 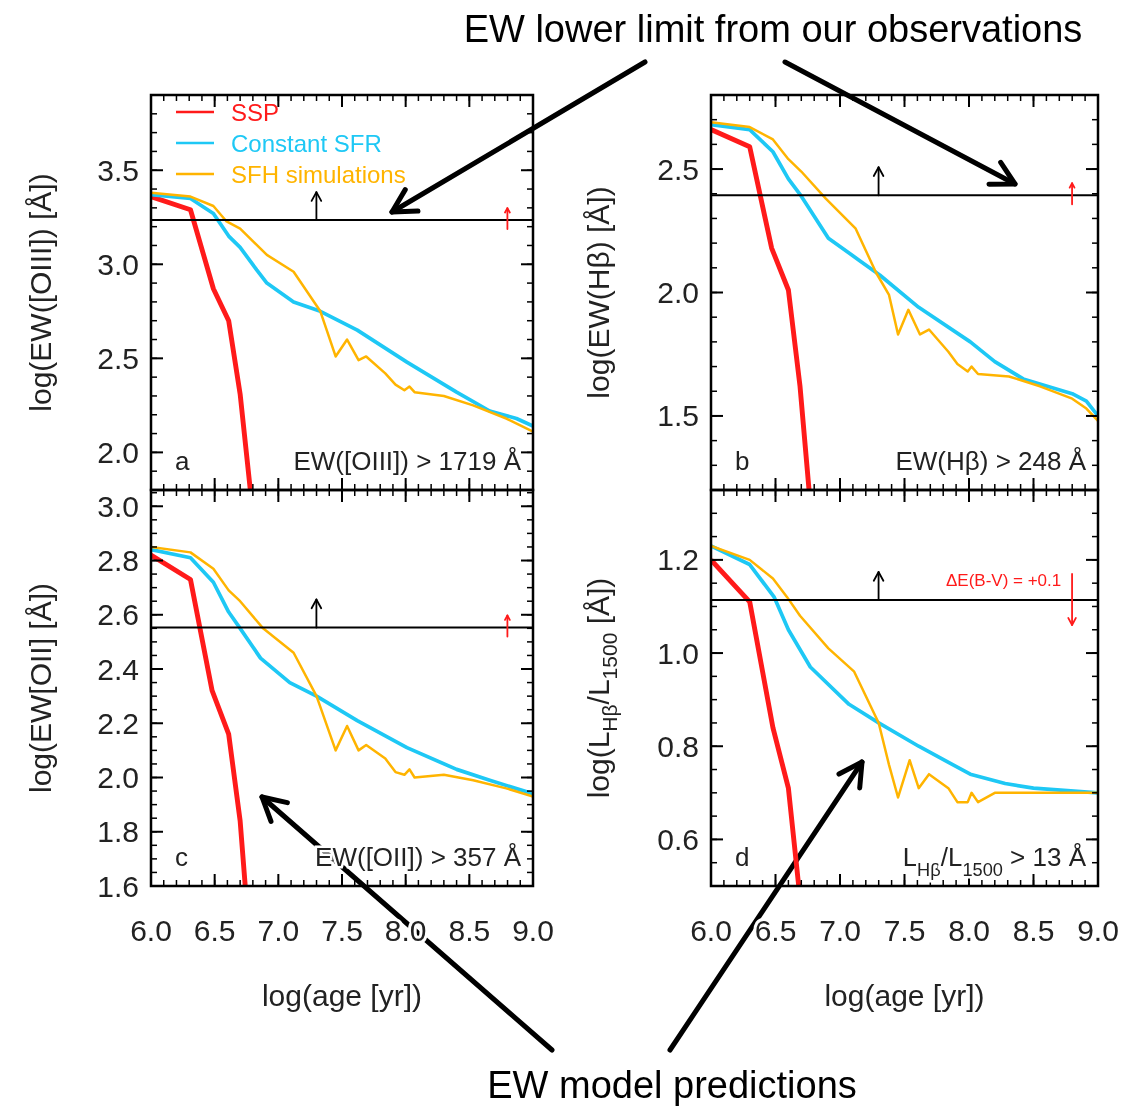 I want to click on y-tick-label: 2.8, so click(x=118, y=561).